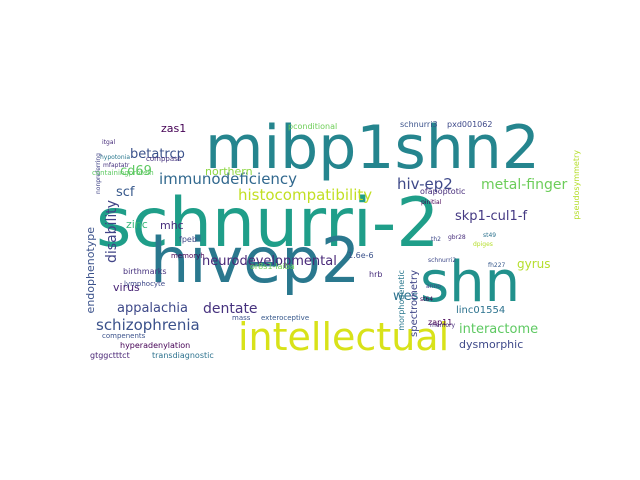 The image size is (640, 480). Describe the element at coordinates (361, 255) in the screenshot. I see `word-cloud-word: 1.6e-6` at that location.